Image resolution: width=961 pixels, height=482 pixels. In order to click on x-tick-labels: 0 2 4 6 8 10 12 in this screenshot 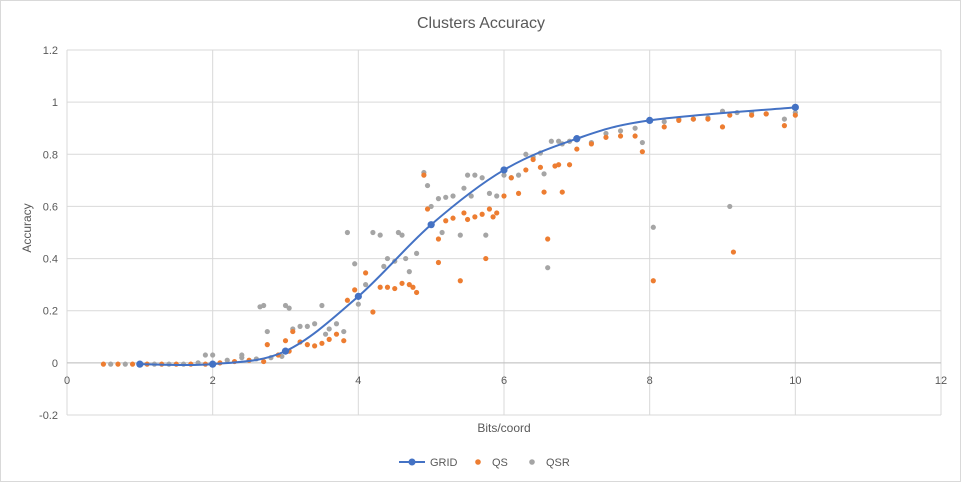, I will do `click(505, 381)`.